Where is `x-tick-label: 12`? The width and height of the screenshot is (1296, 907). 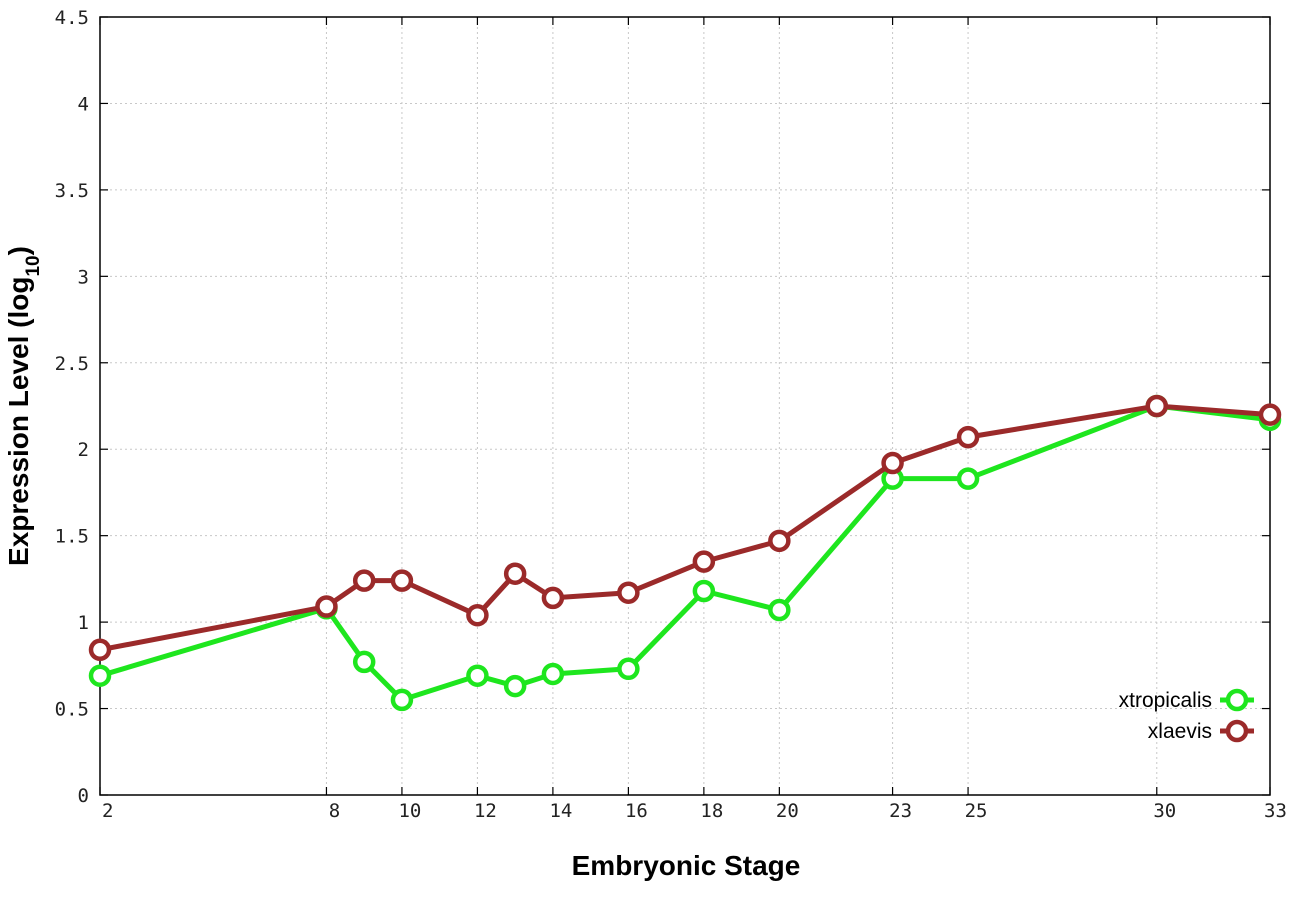
x-tick-label: 12 is located at coordinates (485, 811).